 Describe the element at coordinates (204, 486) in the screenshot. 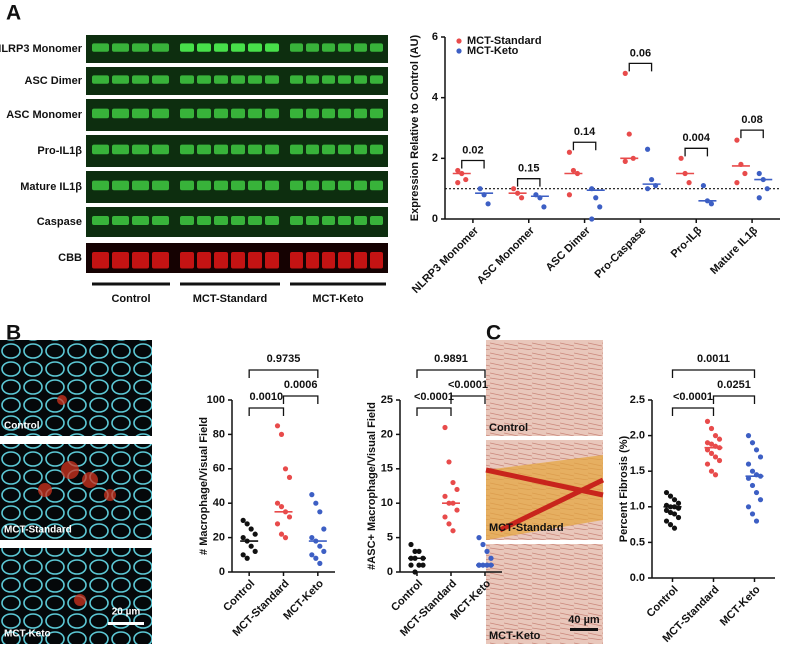

I see `y-axis-label: # Macrophage/Visual Field` at that location.